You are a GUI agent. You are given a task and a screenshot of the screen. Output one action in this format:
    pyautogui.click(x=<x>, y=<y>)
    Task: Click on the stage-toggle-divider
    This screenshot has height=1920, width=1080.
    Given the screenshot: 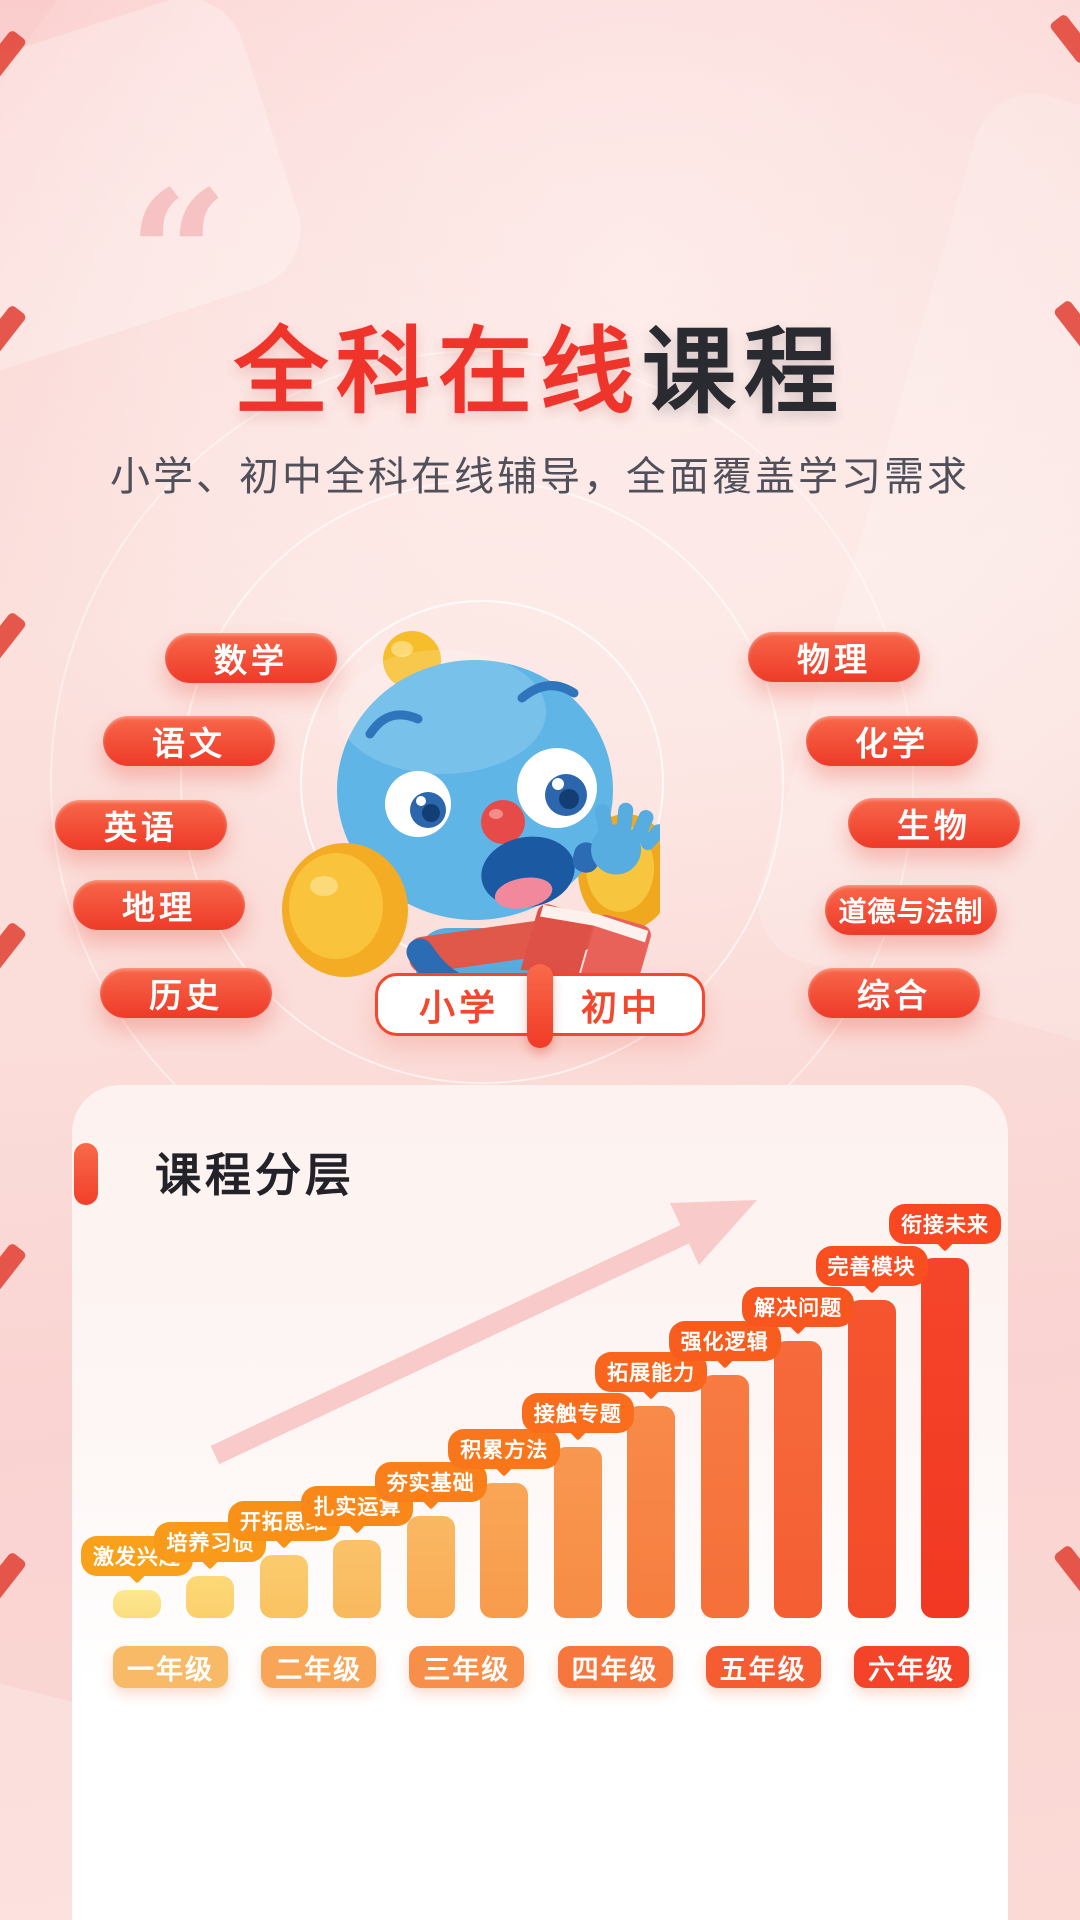 What is the action you would take?
    pyautogui.click(x=540, y=1006)
    